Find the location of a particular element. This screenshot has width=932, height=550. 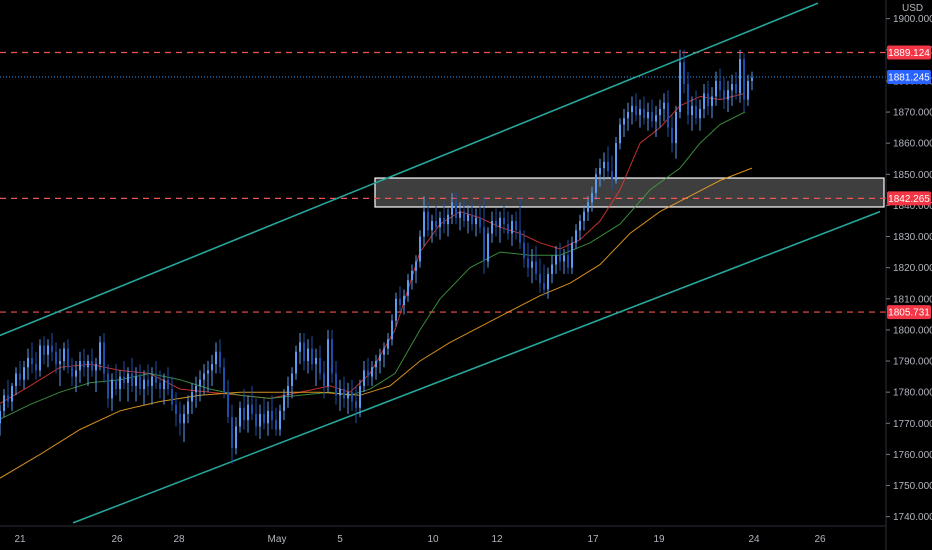

level-price-tag-1-text: 1842.265 is located at coordinates (909, 199).